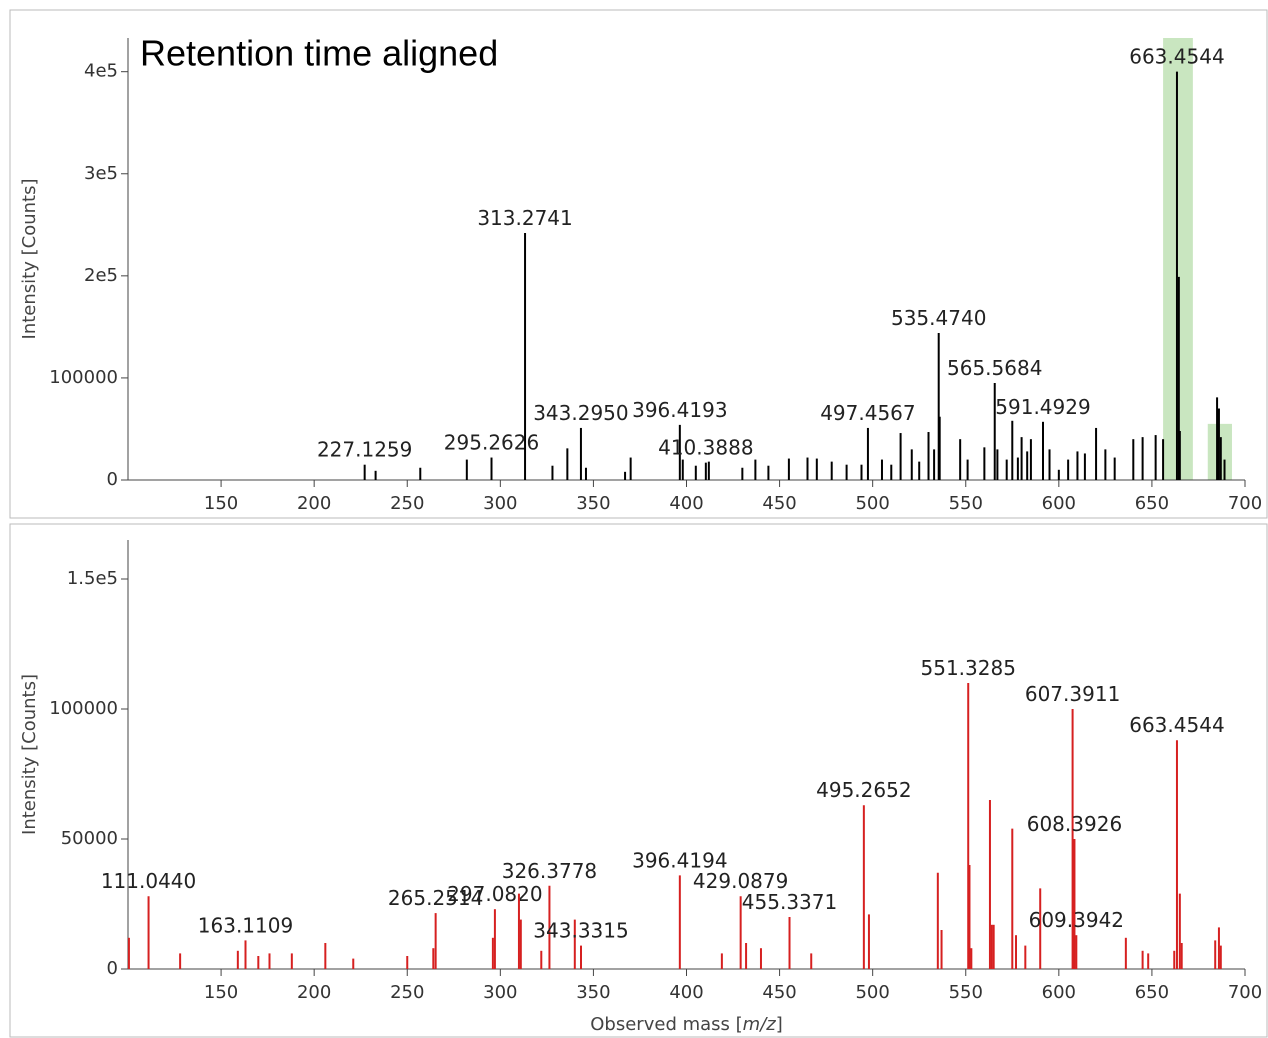 This screenshot has height=1038, width=1268. Describe the element at coordinates (679, 410) in the screenshot. I see `peak-label: 396.4193` at that location.